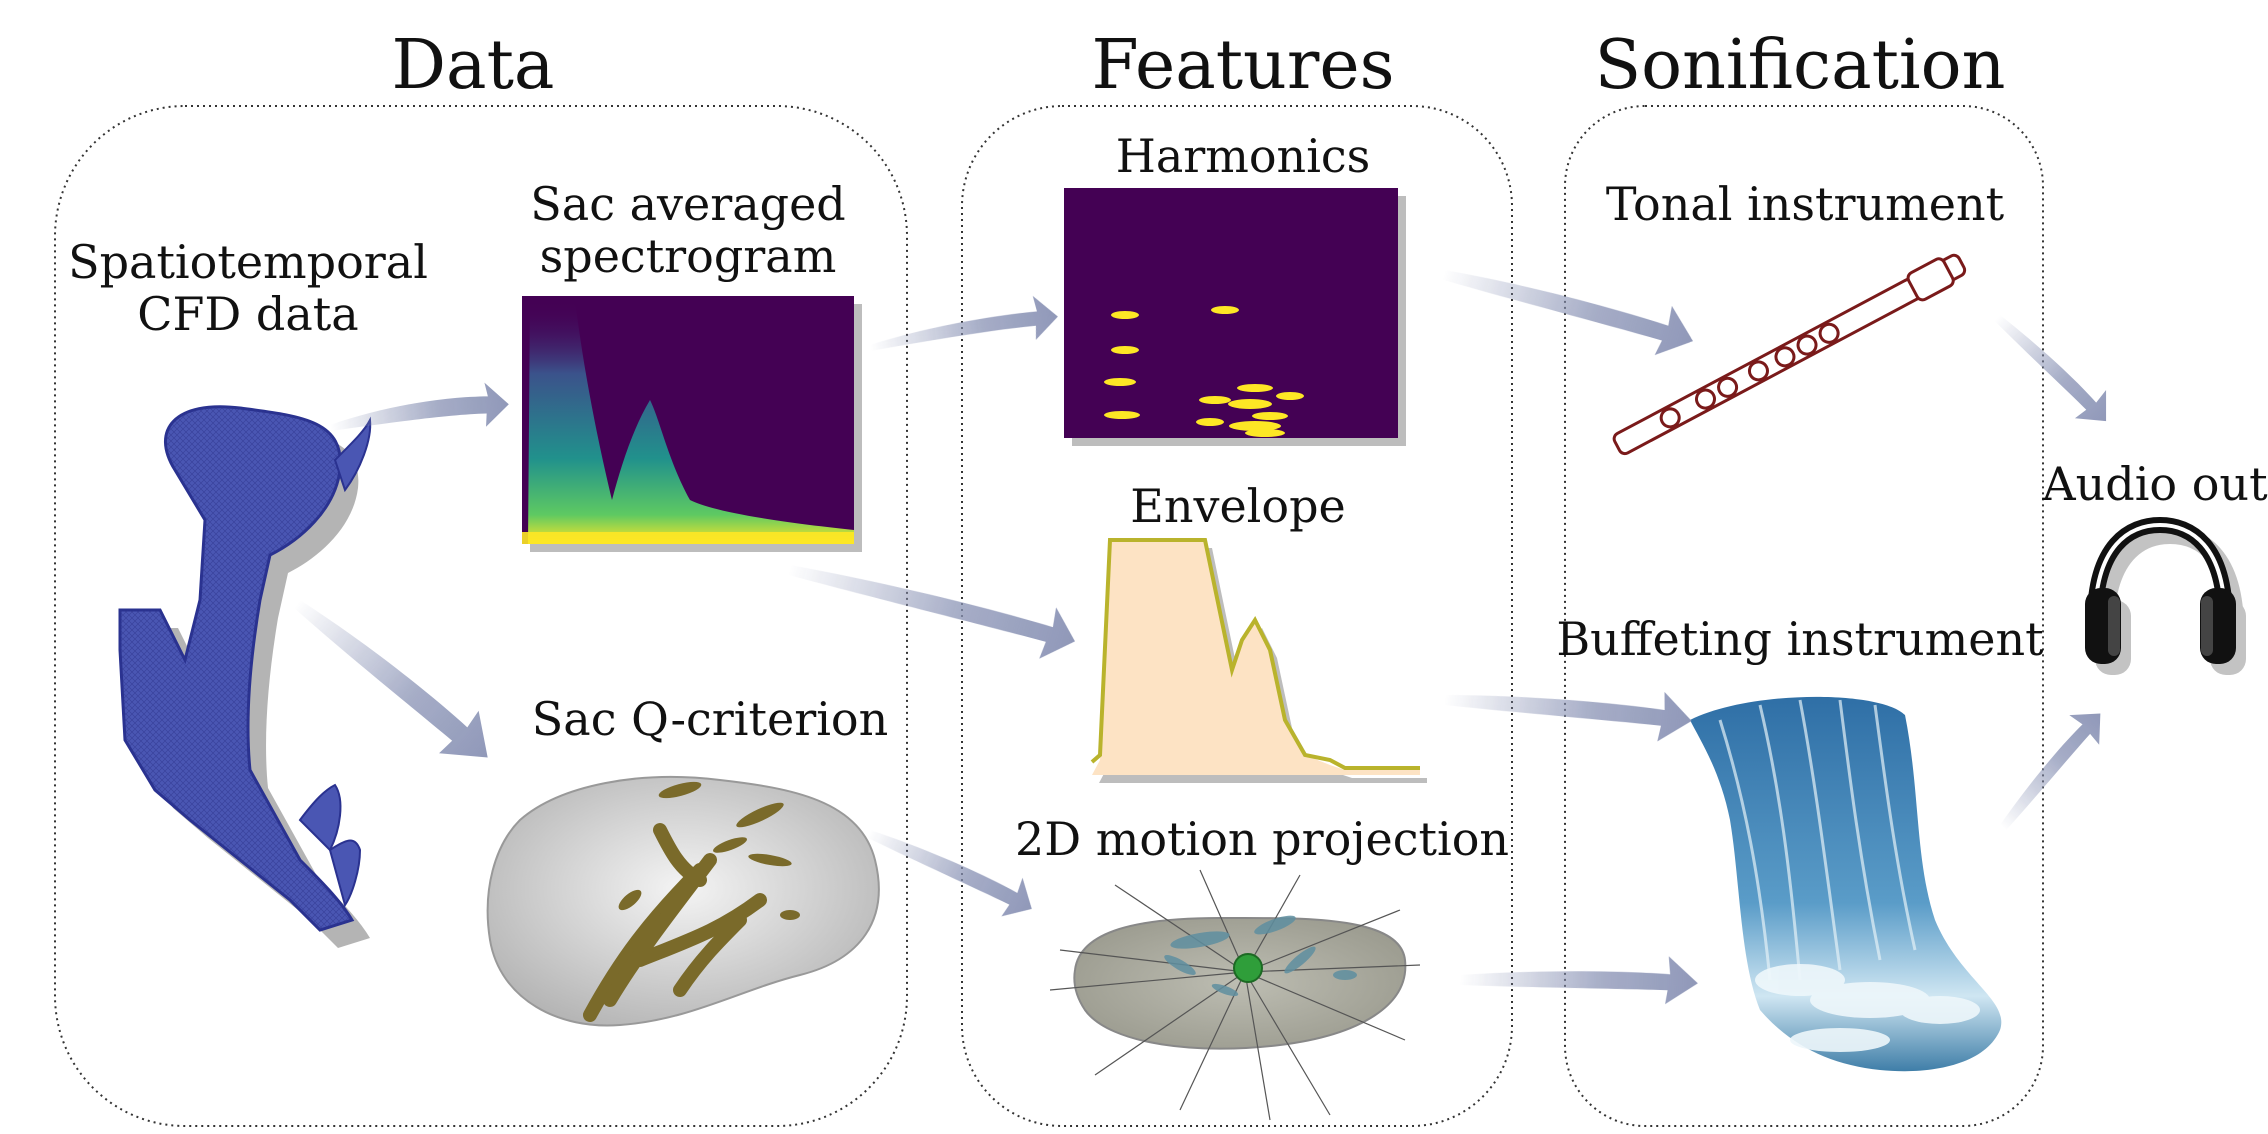  Describe the element at coordinates (1243, 156) in the screenshot. I see `harmonics-label: Harmonics` at that location.